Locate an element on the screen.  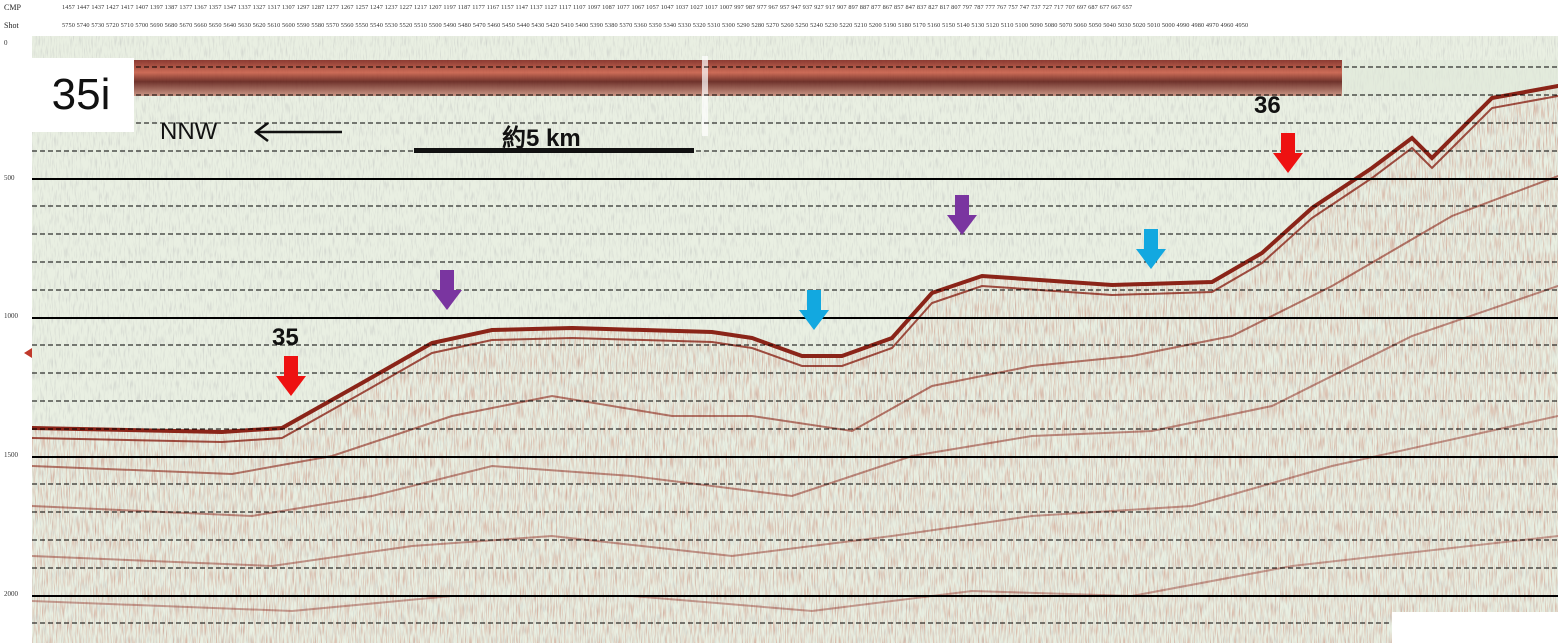
horizon-label-35: 35 is located at coordinates (285, 337).